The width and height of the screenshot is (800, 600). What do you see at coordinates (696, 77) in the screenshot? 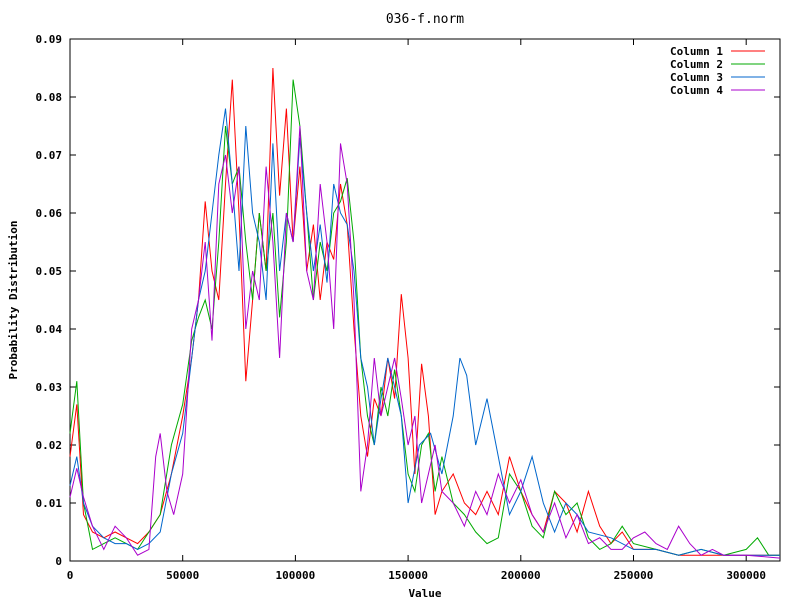
I see `legend-label-column-3: Column 3` at bounding box center [696, 77].